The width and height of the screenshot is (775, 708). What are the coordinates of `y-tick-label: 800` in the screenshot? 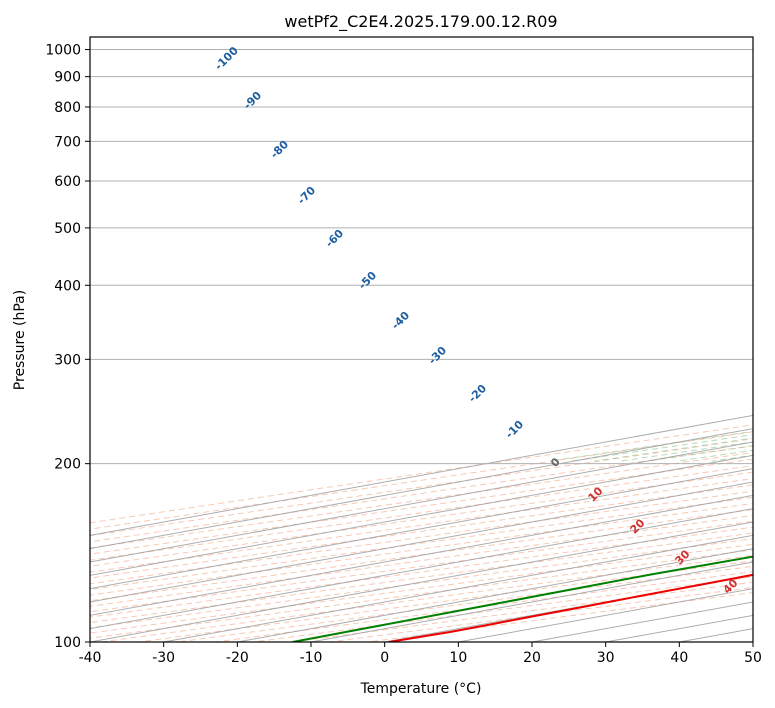 It's located at (67, 108).